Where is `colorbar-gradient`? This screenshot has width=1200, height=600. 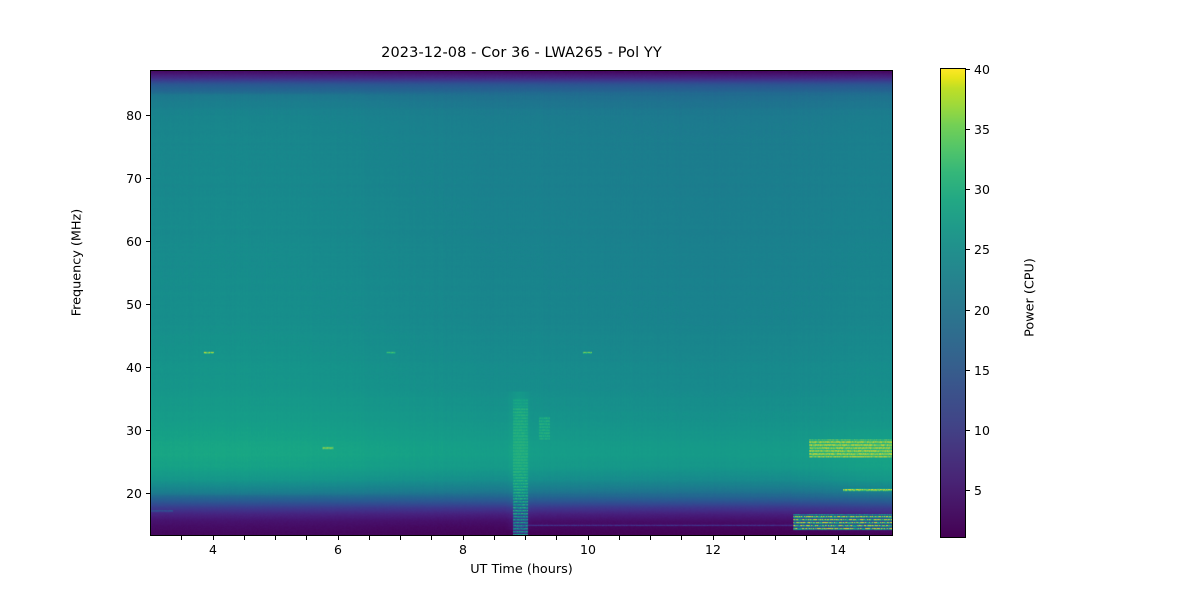 colorbar-gradient is located at coordinates (953, 303).